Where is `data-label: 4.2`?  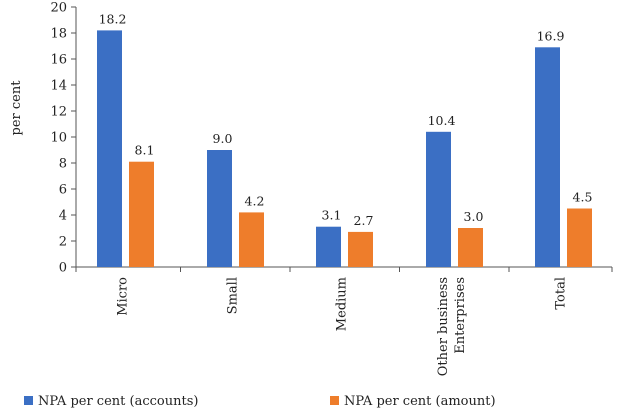
data-label: 4.2 is located at coordinates (255, 200).